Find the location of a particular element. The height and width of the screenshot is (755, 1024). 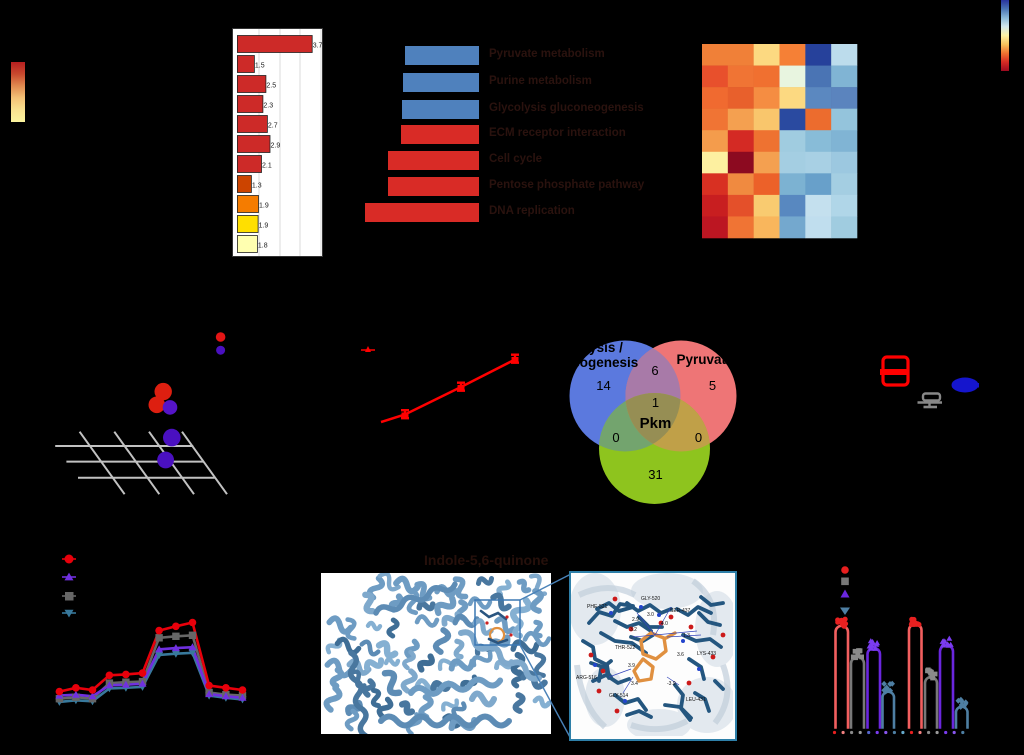

svg-text: 3.7 is located at coordinates (317, 46).